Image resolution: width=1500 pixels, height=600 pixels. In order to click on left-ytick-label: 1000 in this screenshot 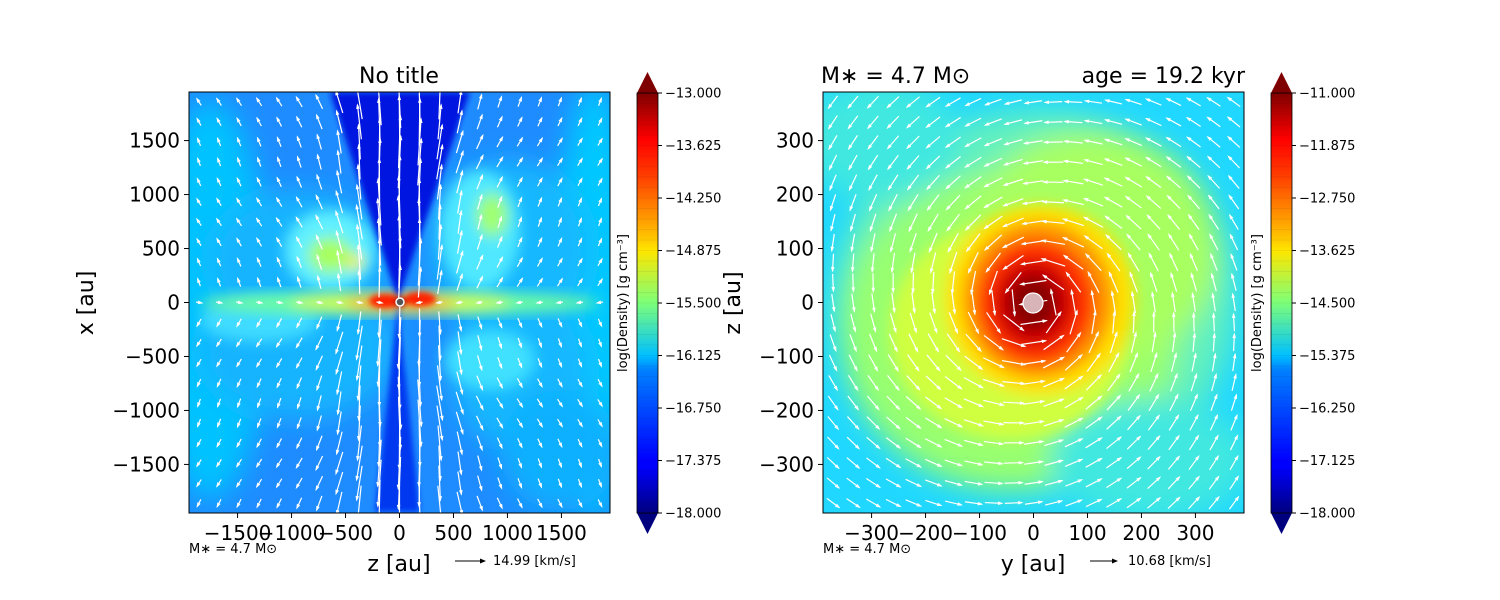, I will do `click(154, 195)`.